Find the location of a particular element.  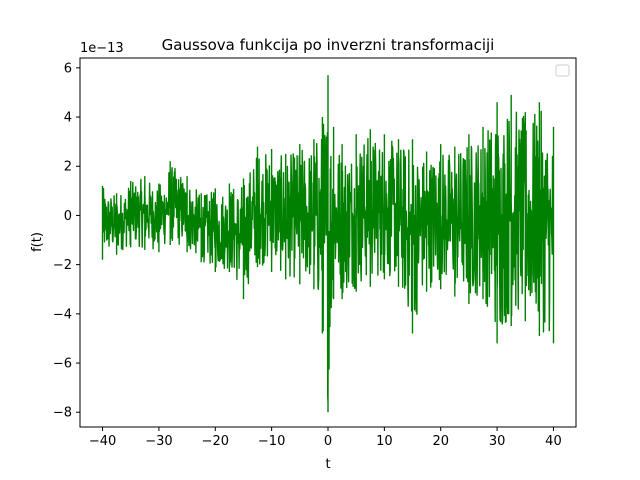

y-tick-label: −6 is located at coordinates (62, 364).